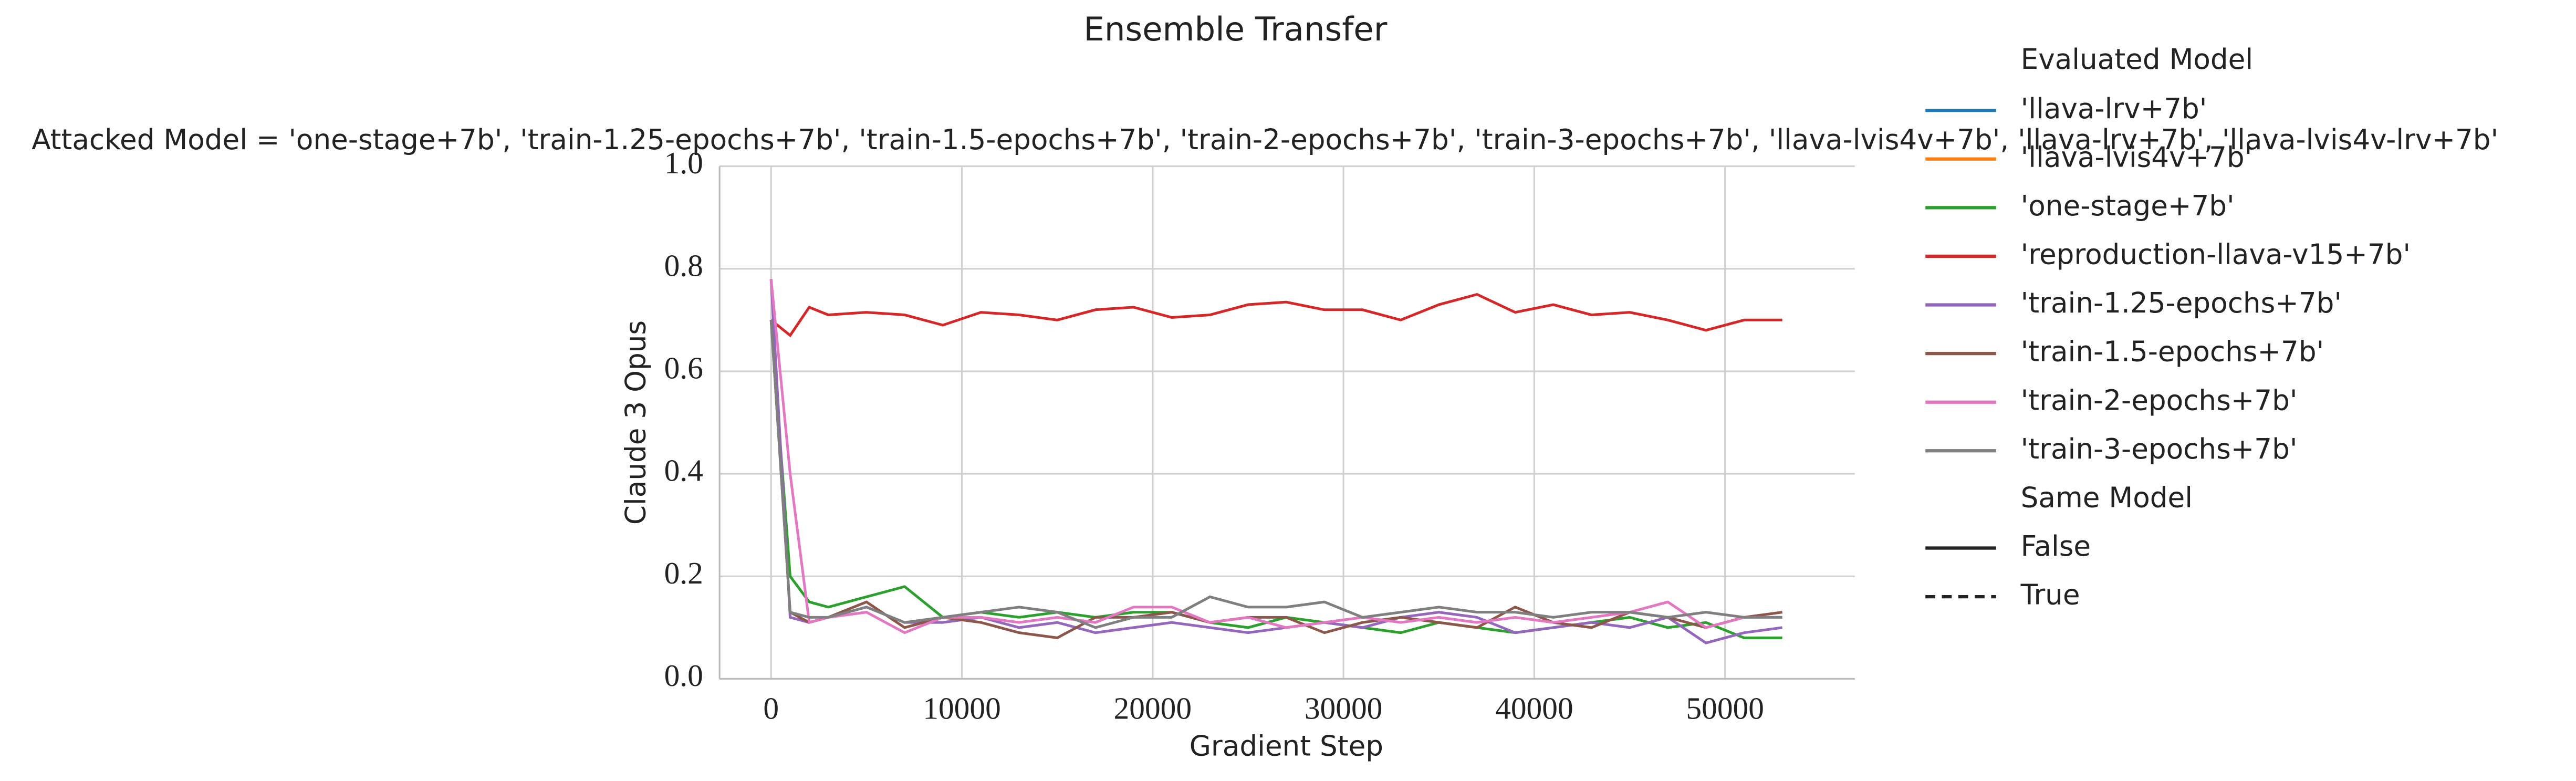 The height and width of the screenshot is (781, 2576). I want to click on legend-label: 'train-1.25-epochs+7b', so click(2181, 303).